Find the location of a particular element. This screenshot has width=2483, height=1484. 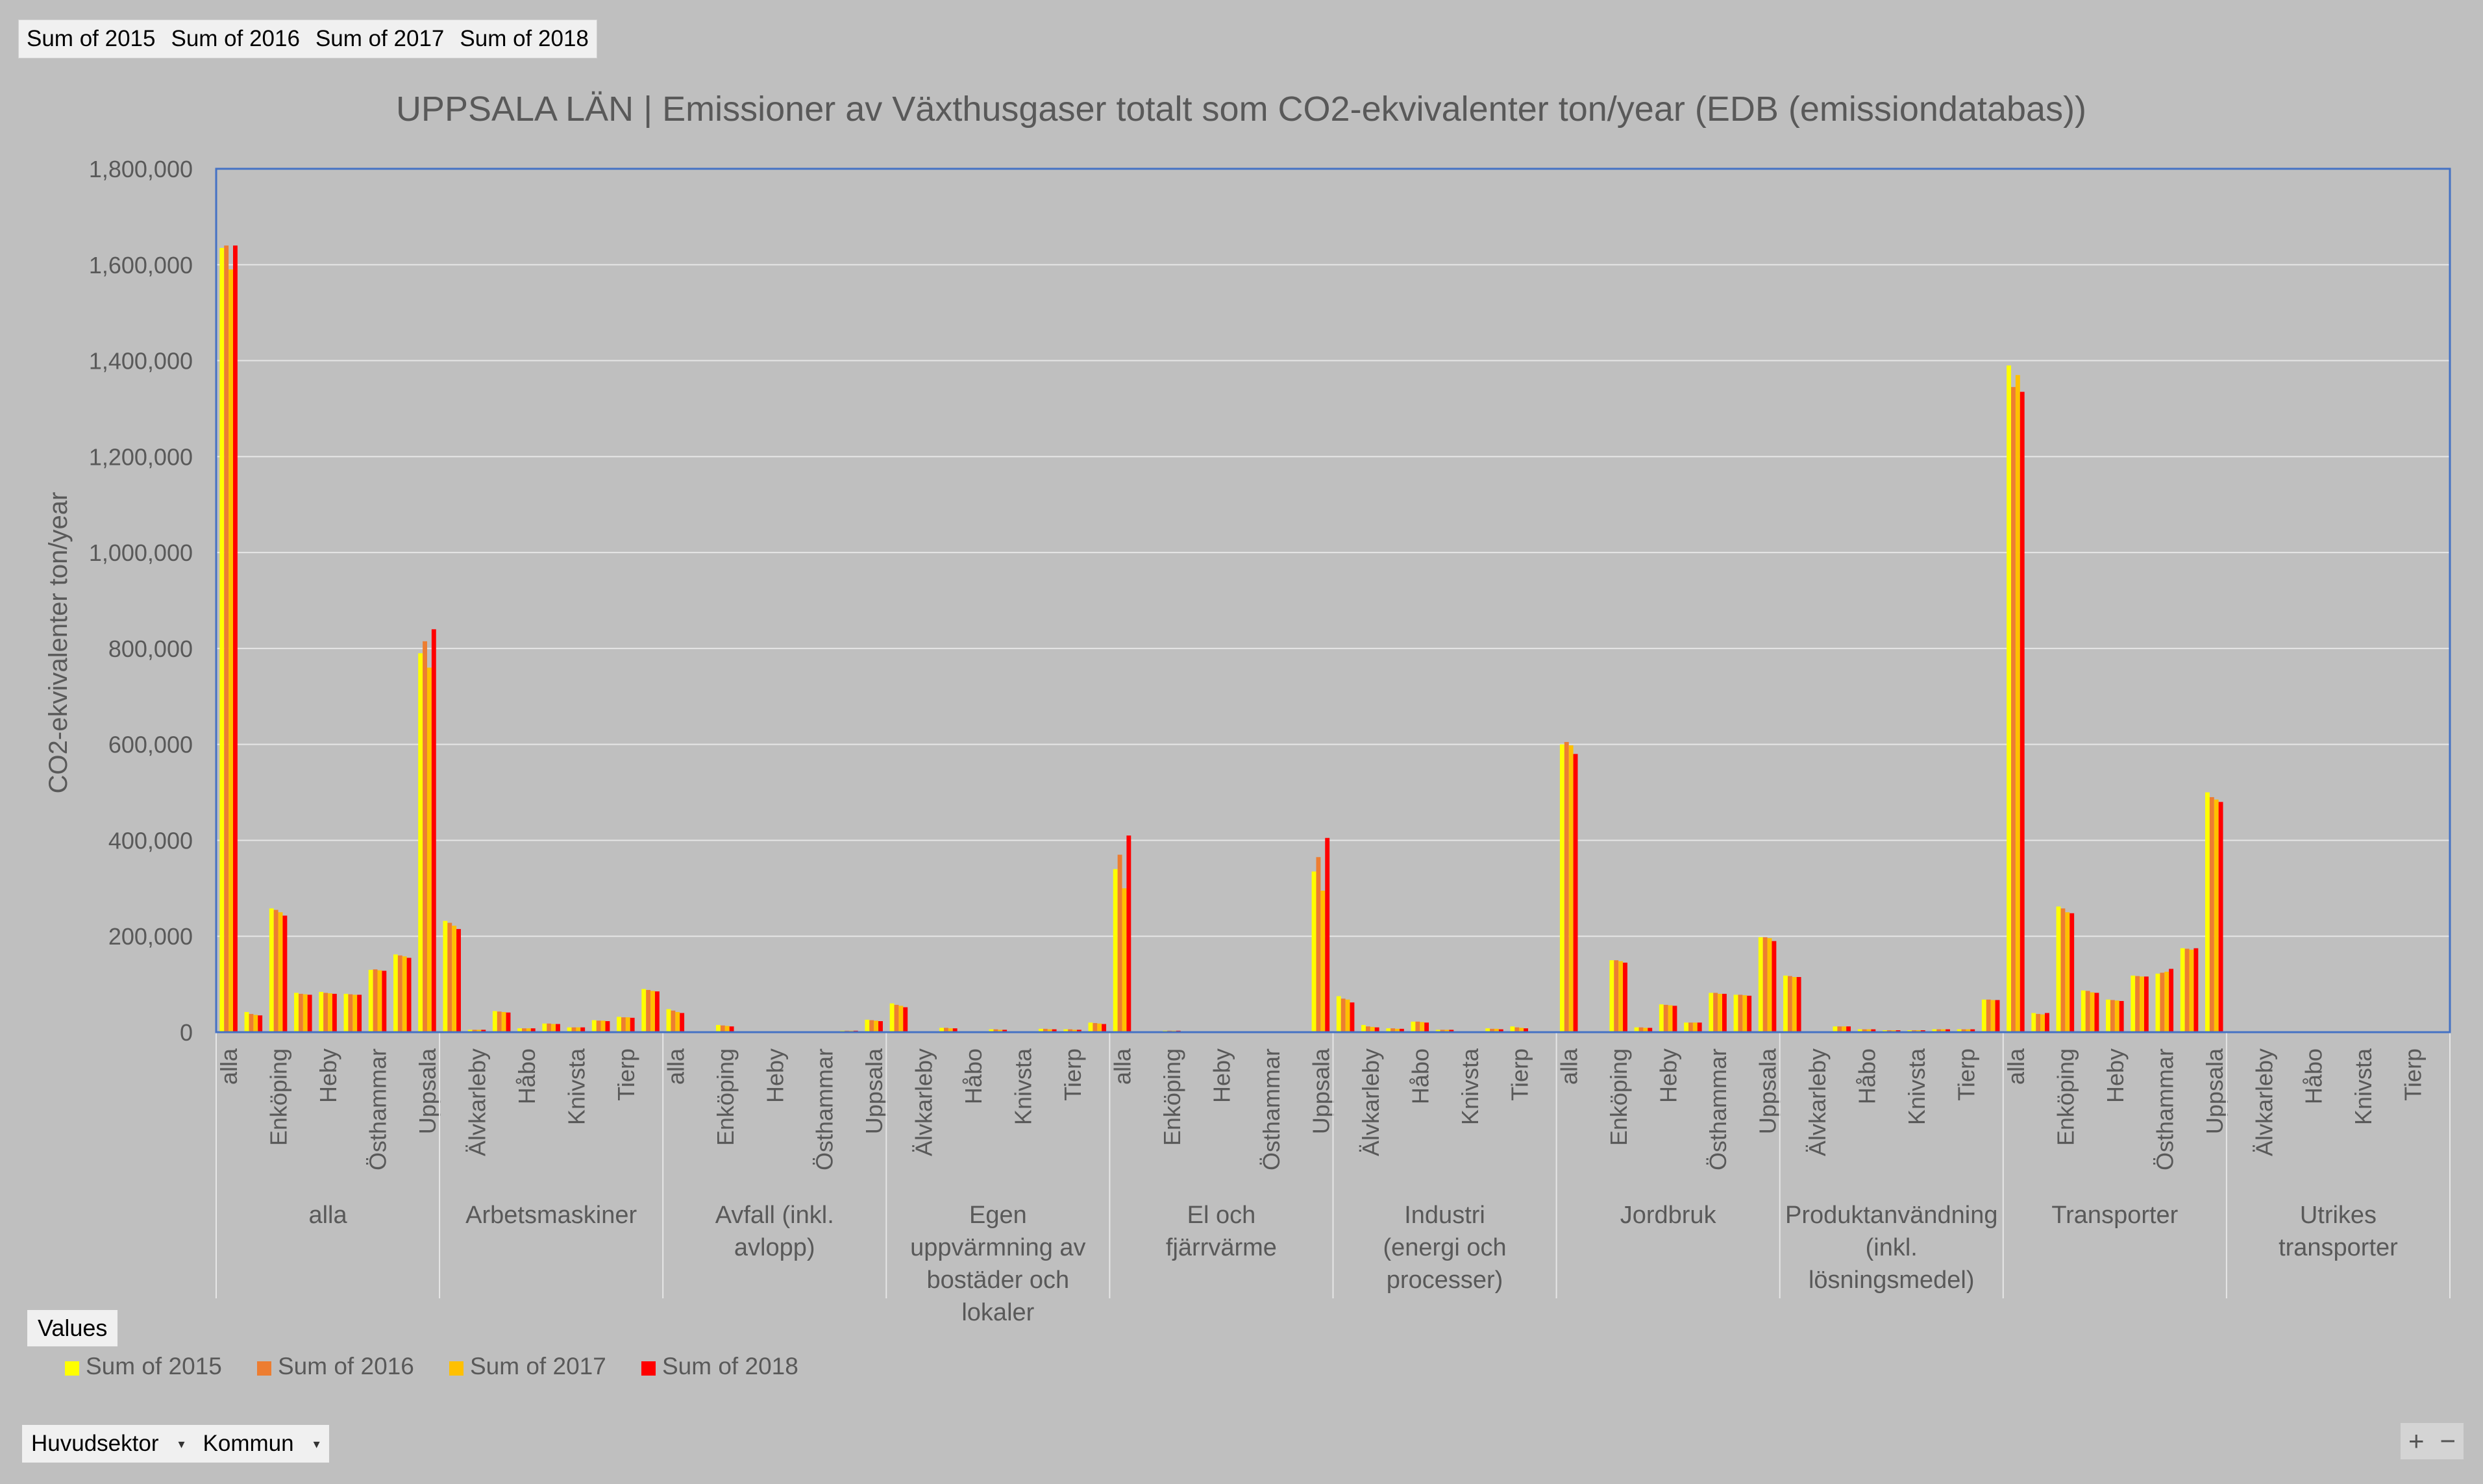

field-button-2: Sum of 2016 is located at coordinates (236, 38).